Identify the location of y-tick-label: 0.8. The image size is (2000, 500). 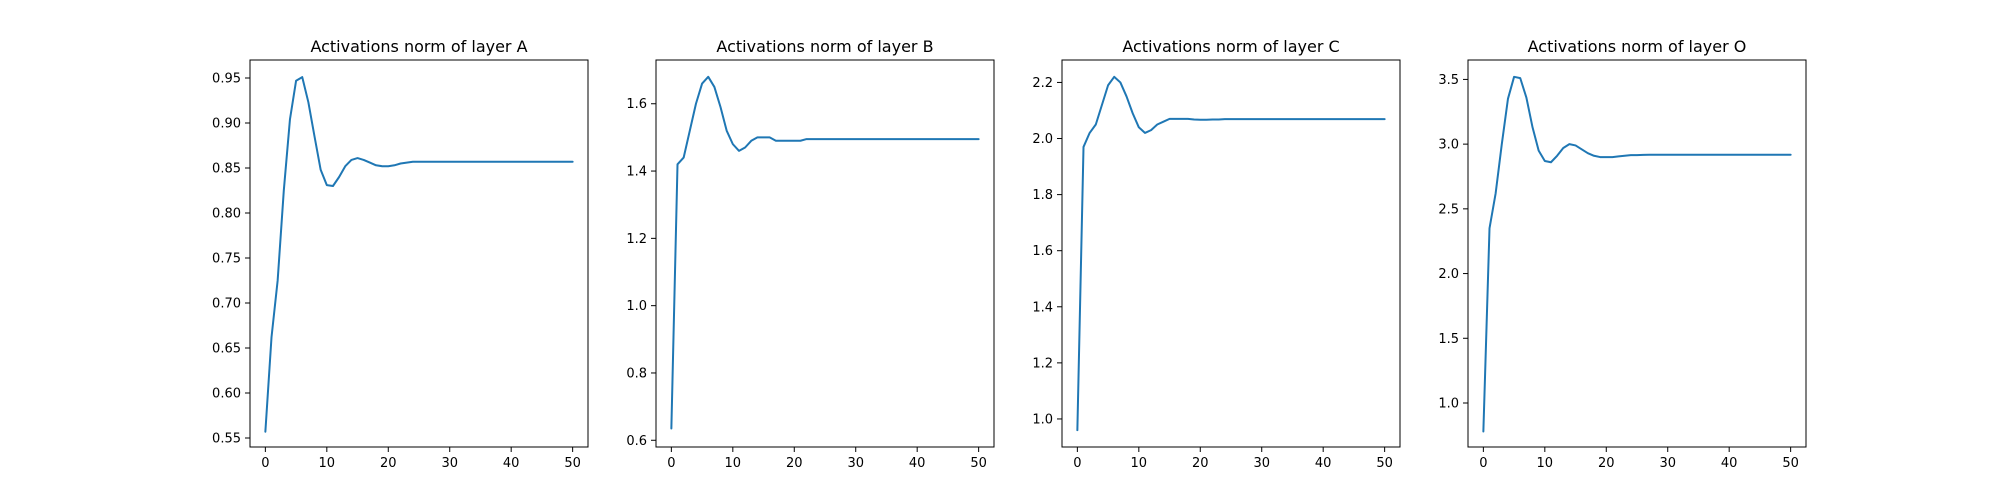
(636, 373).